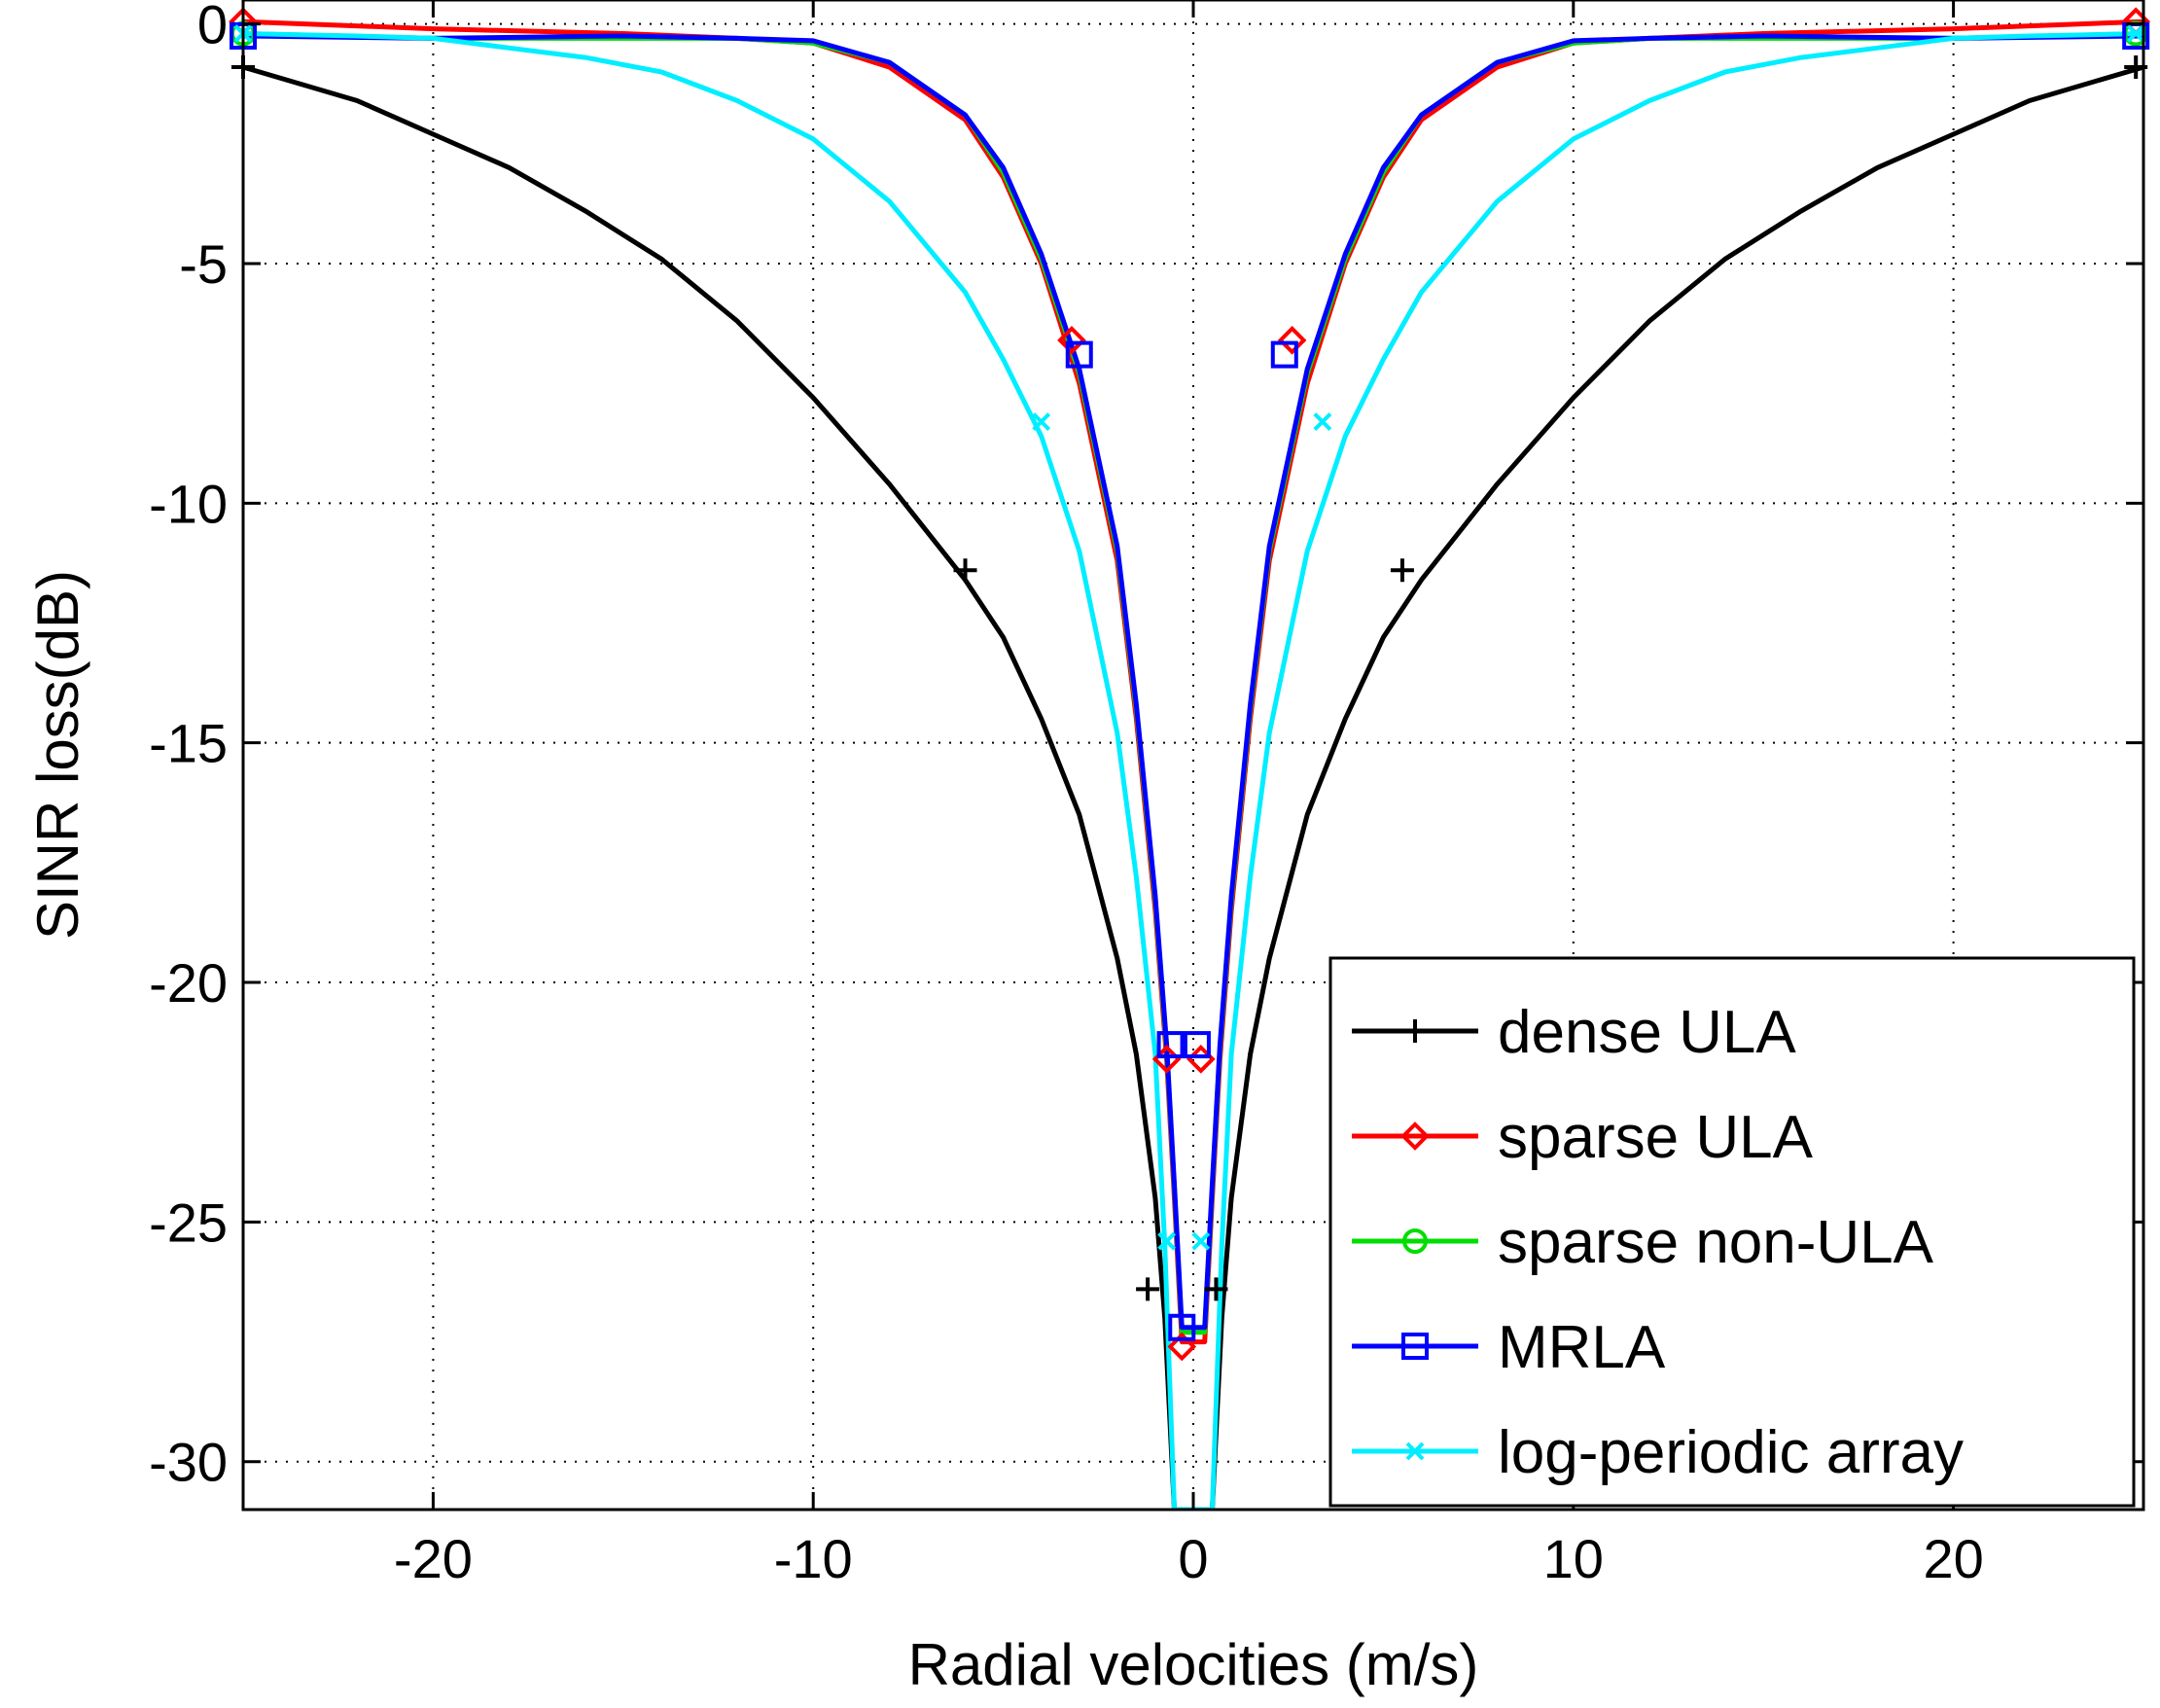 The height and width of the screenshot is (1708, 2160). I want to click on y-tick-label: -30, so click(188, 1463).